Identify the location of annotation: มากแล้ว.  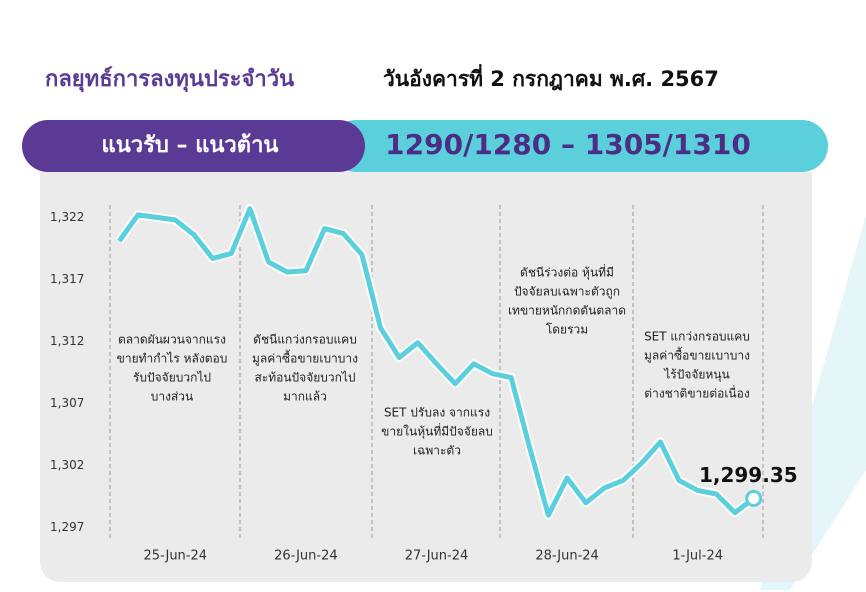
(305, 397).